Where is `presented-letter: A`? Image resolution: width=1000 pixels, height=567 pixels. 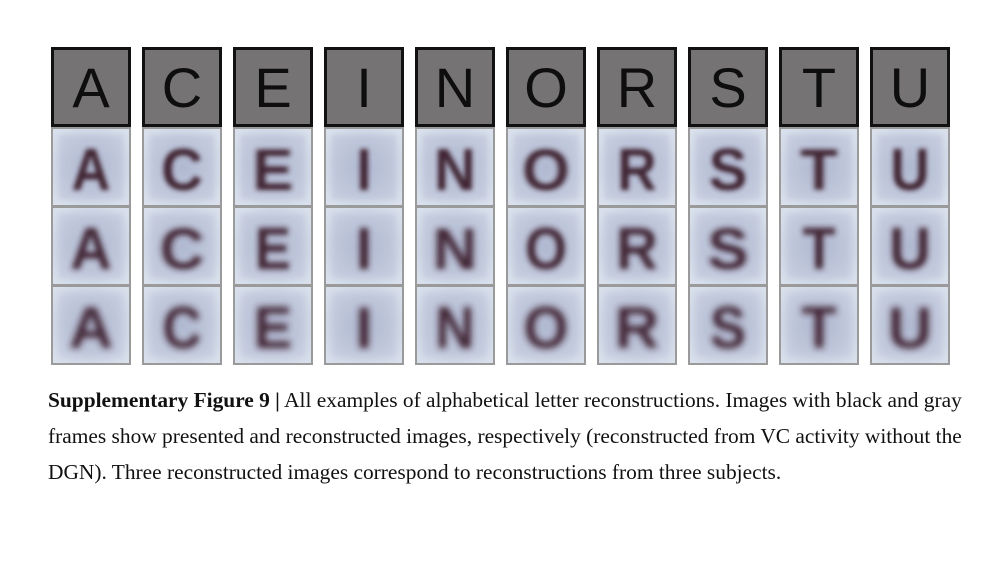
presented-letter: A is located at coordinates (91, 87).